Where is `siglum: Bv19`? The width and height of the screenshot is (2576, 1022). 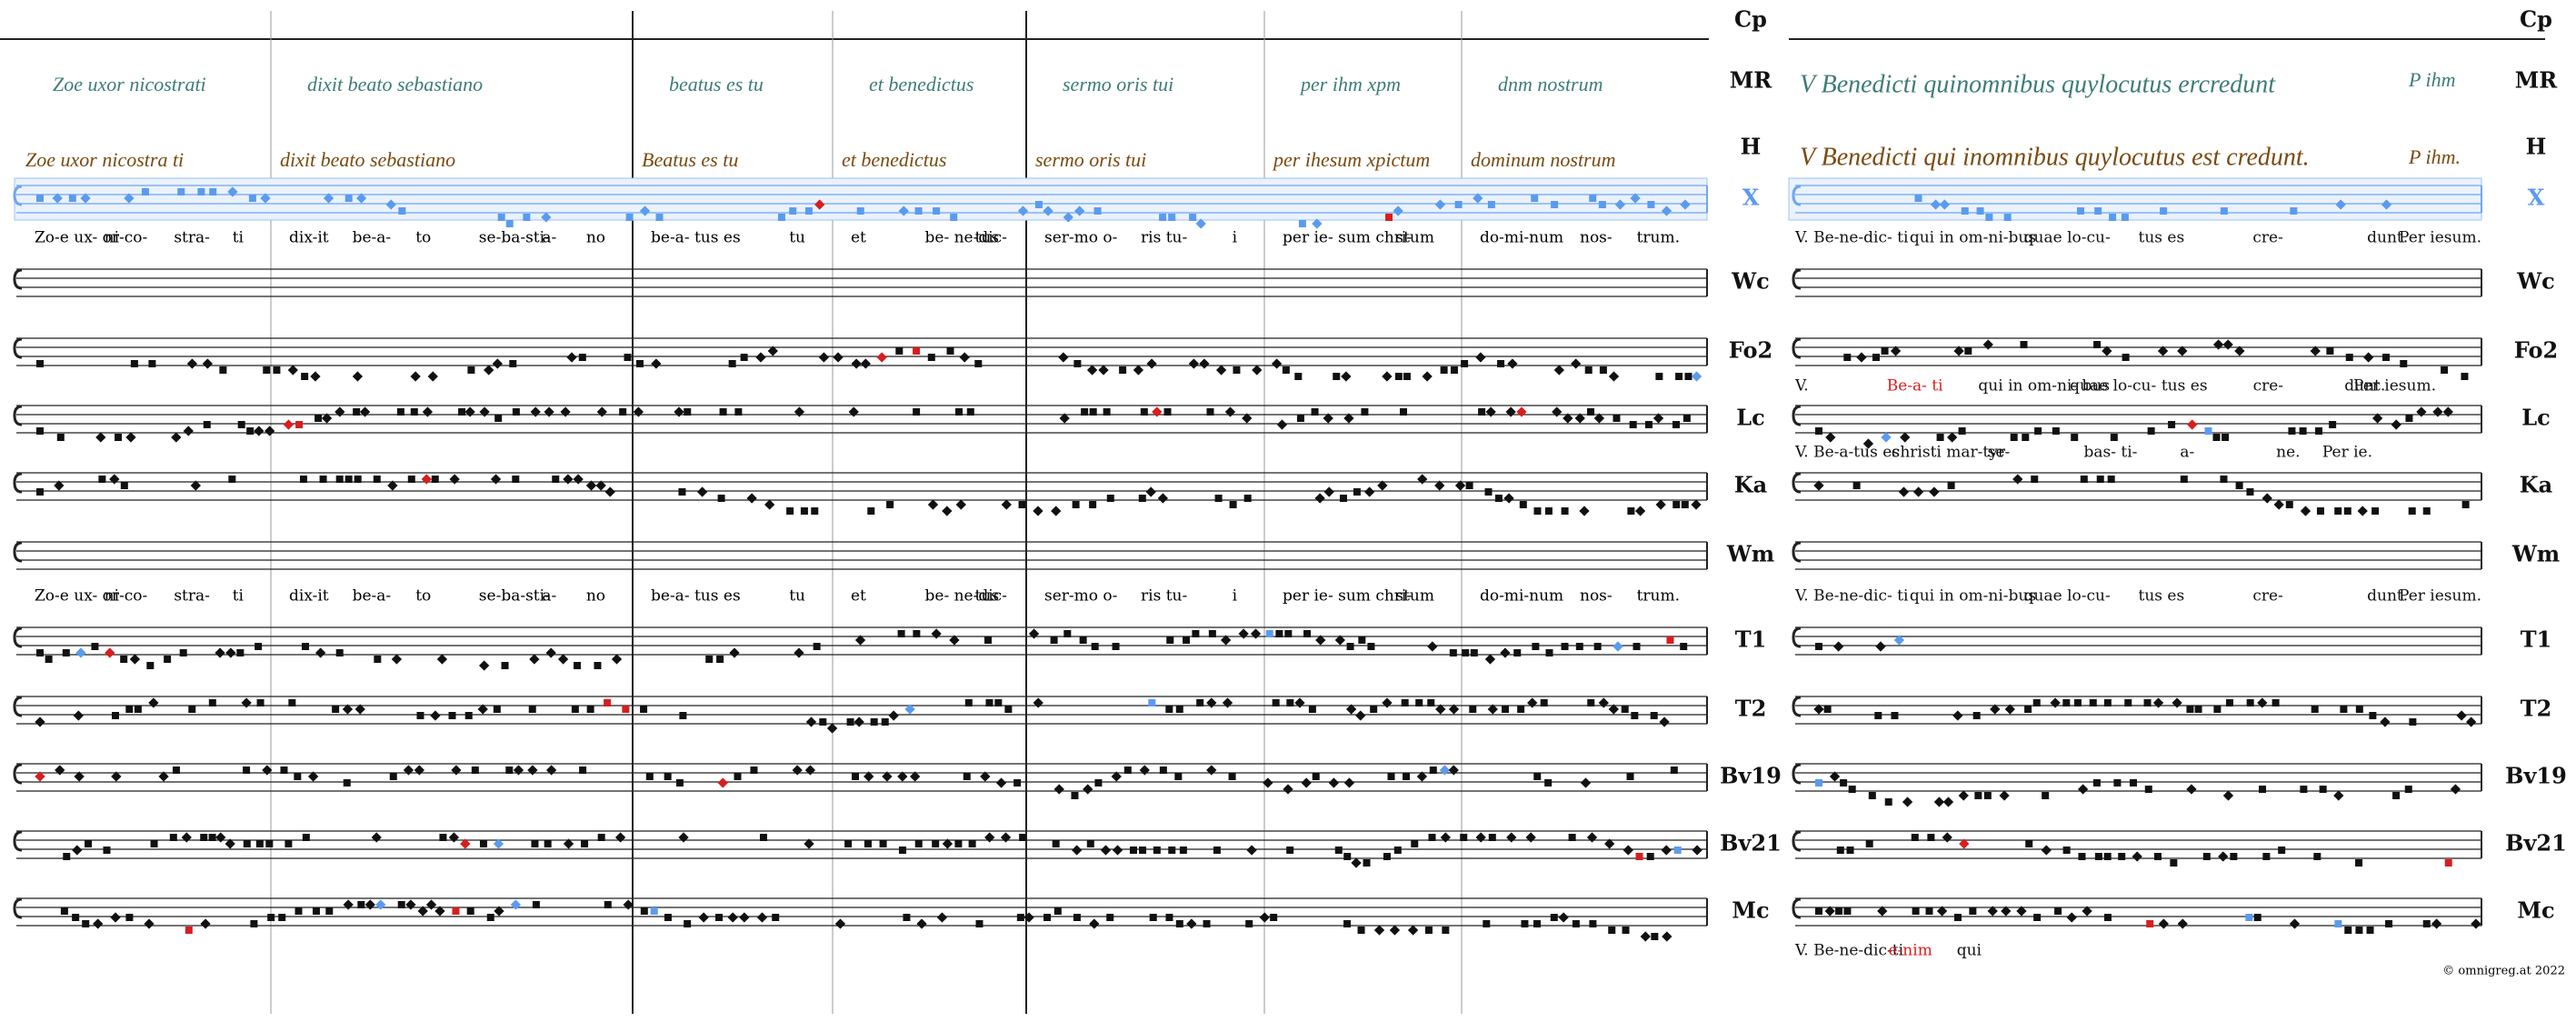
siglum: Bv19 is located at coordinates (2536, 776).